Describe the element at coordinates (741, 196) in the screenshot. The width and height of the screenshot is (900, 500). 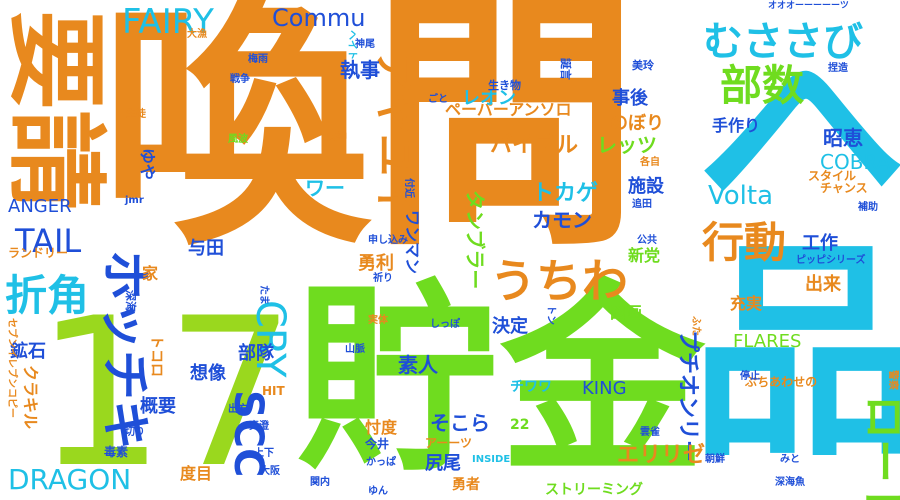
I see `word-volta: Volta` at that location.